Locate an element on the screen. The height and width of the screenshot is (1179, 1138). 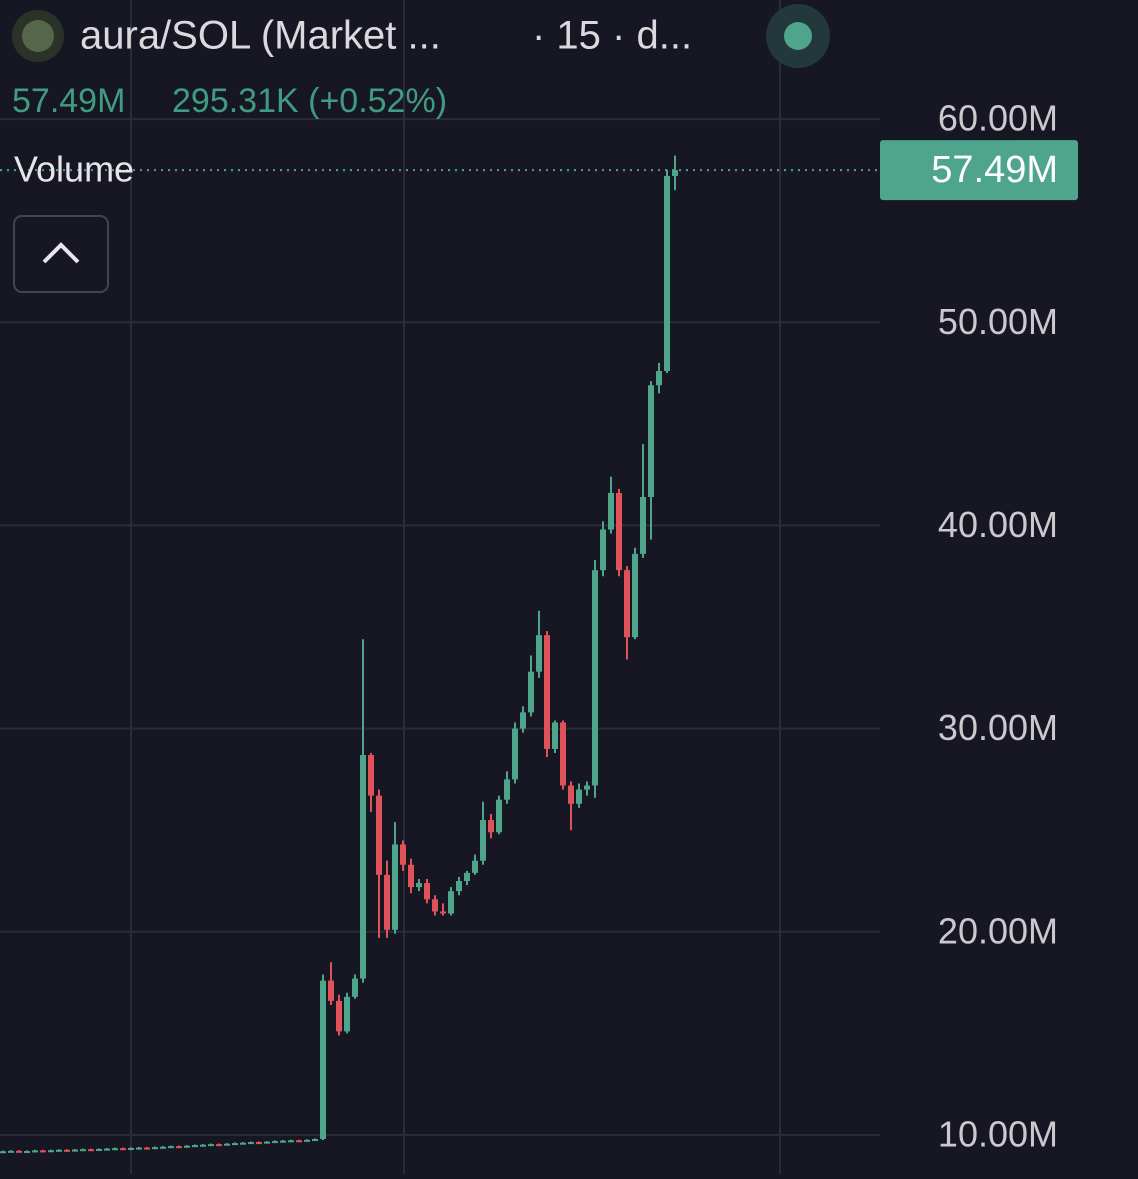
price-label: 57.49M is located at coordinates (994, 170).